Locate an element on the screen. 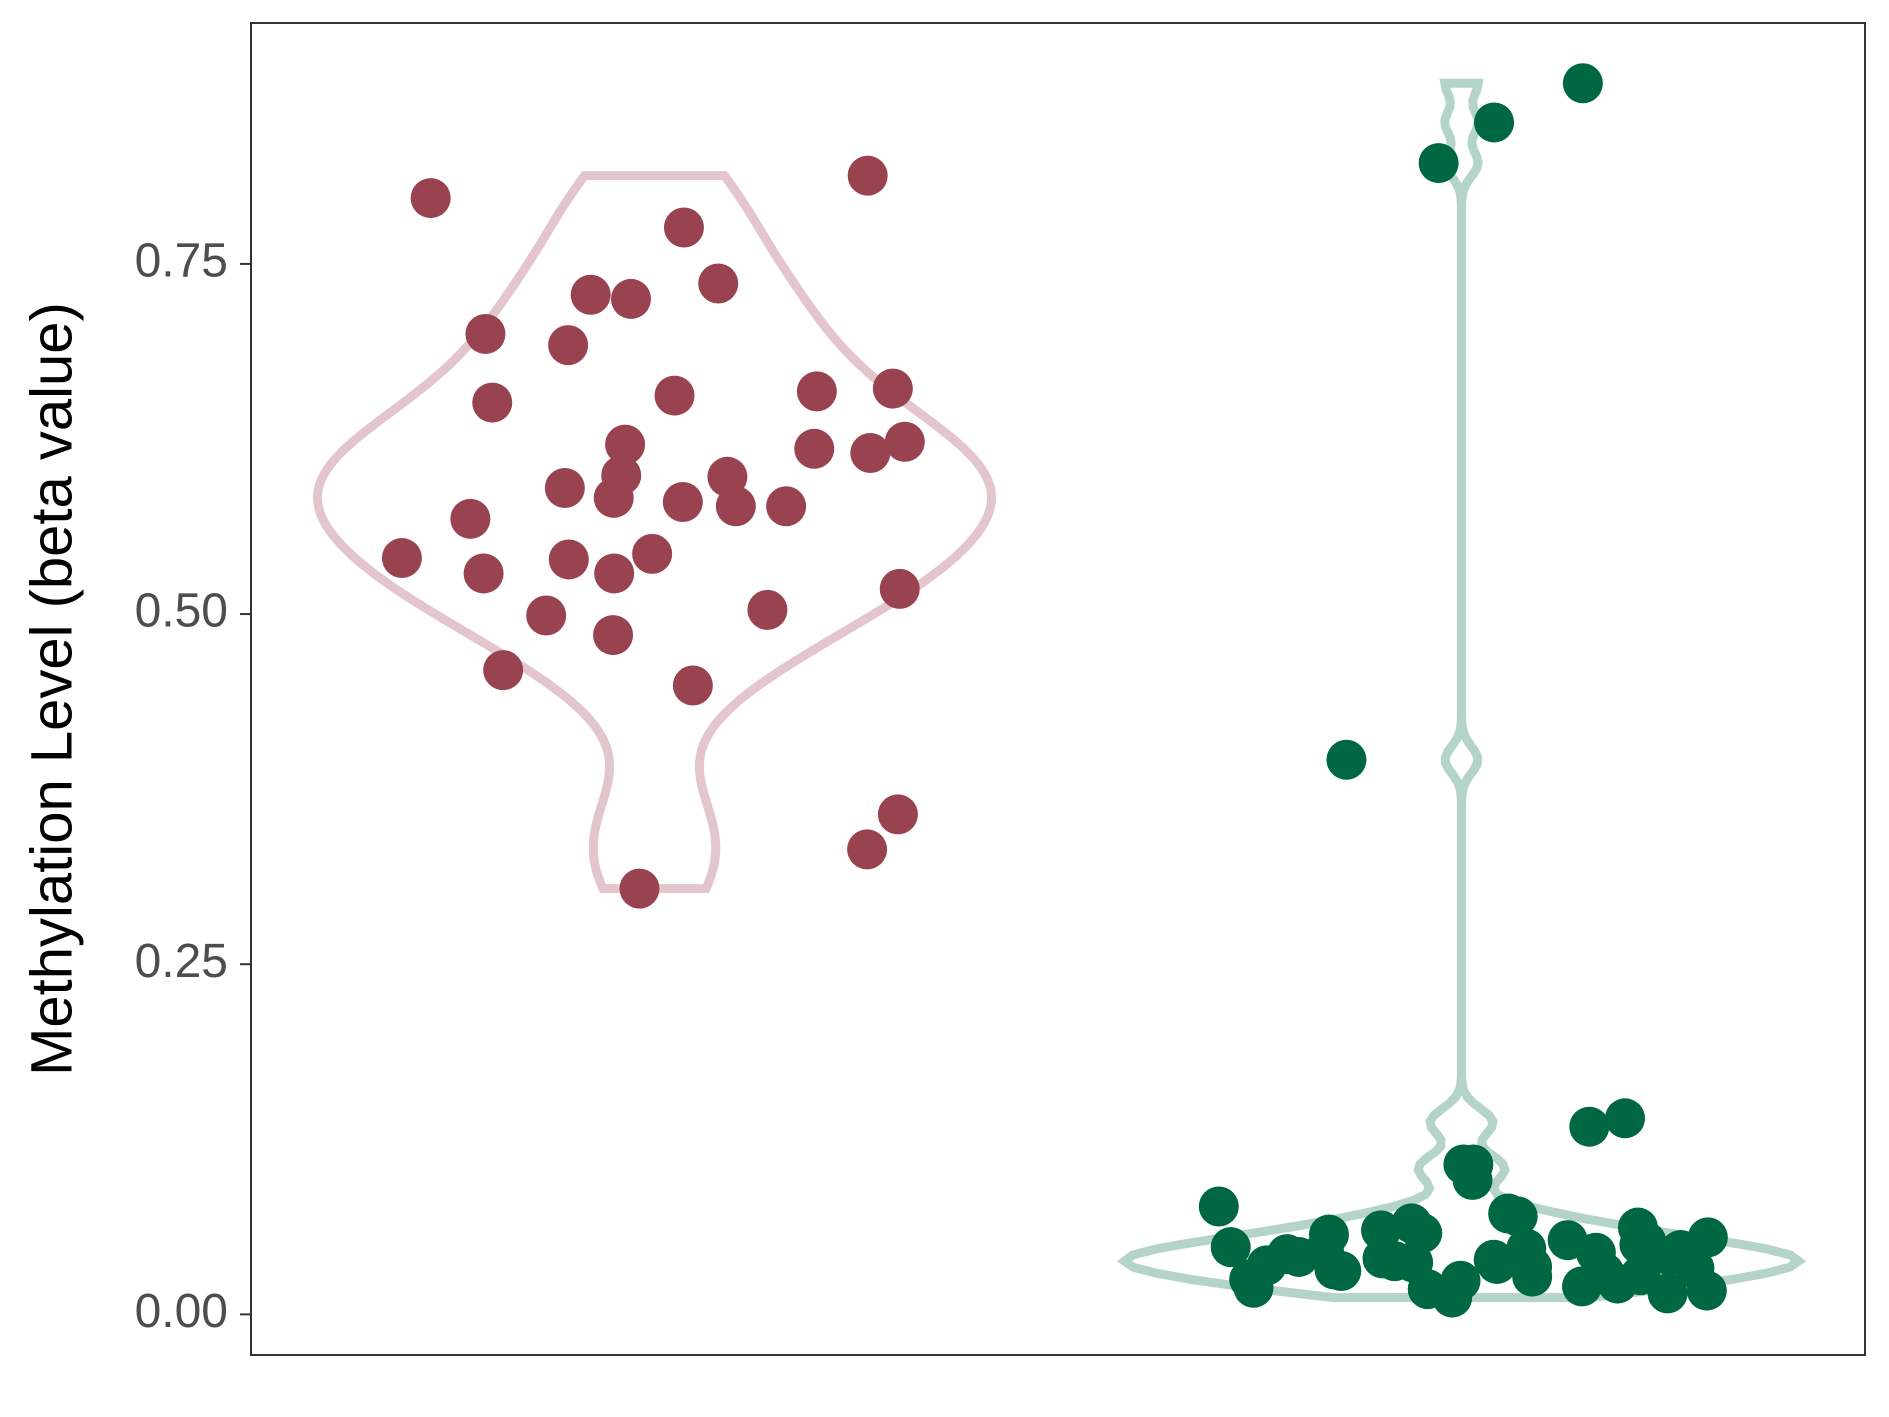 The height and width of the screenshot is (1417, 1889). y-axis-label: Methylation Level (beta value) is located at coordinates (51, 689).